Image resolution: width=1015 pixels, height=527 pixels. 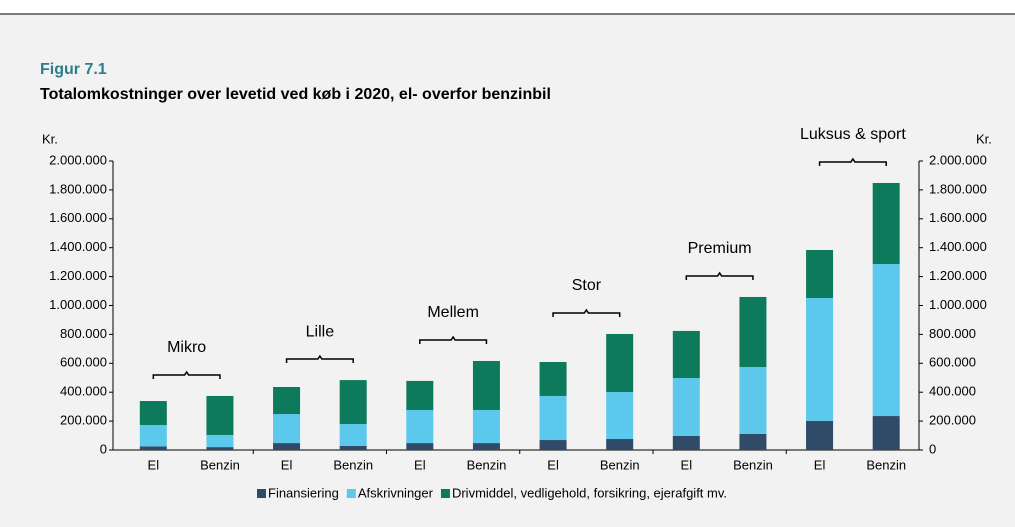 I want to click on y2-tick-label: 1.600.000, so click(x=958, y=217).